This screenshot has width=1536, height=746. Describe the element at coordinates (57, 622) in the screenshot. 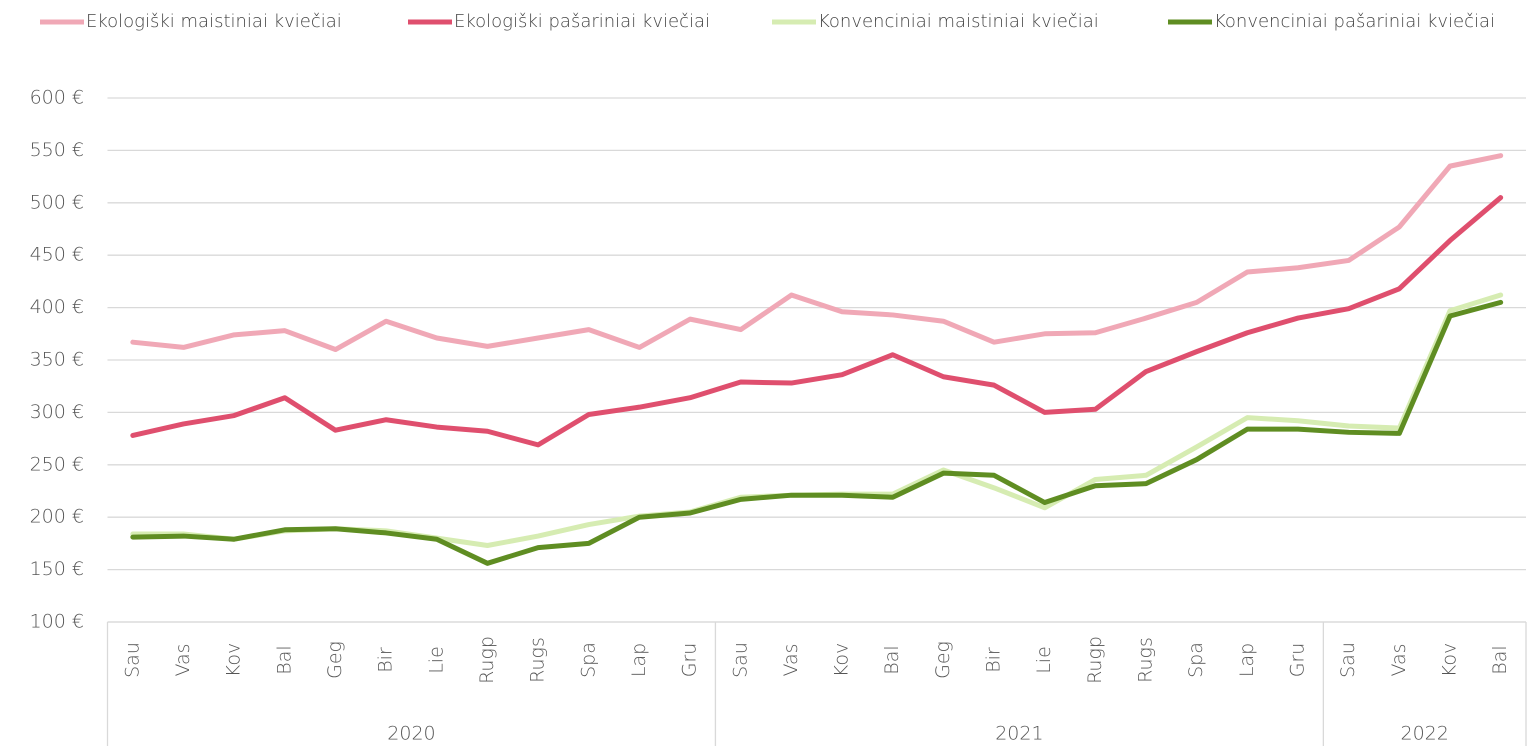

I see `y-tick-label: 100 €` at that location.